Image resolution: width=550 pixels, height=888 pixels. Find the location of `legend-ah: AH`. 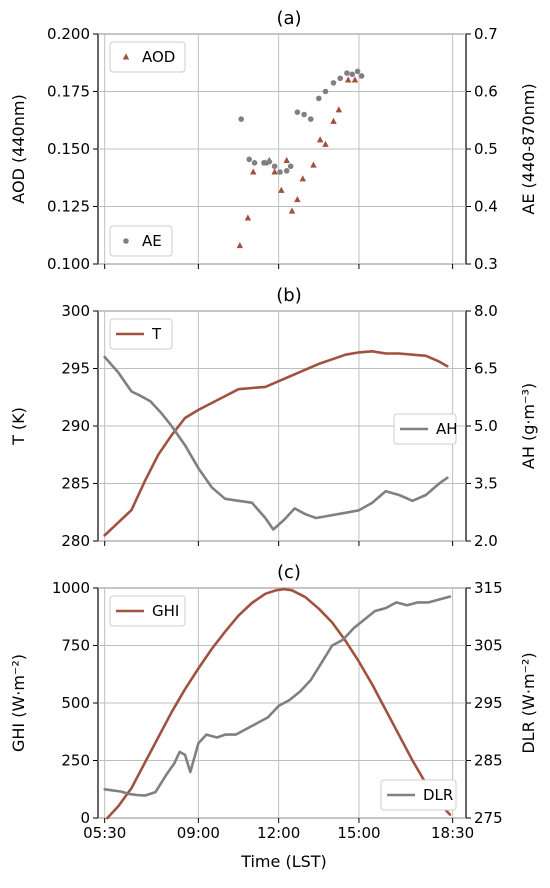

legend-ah: AH is located at coordinates (425, 429).